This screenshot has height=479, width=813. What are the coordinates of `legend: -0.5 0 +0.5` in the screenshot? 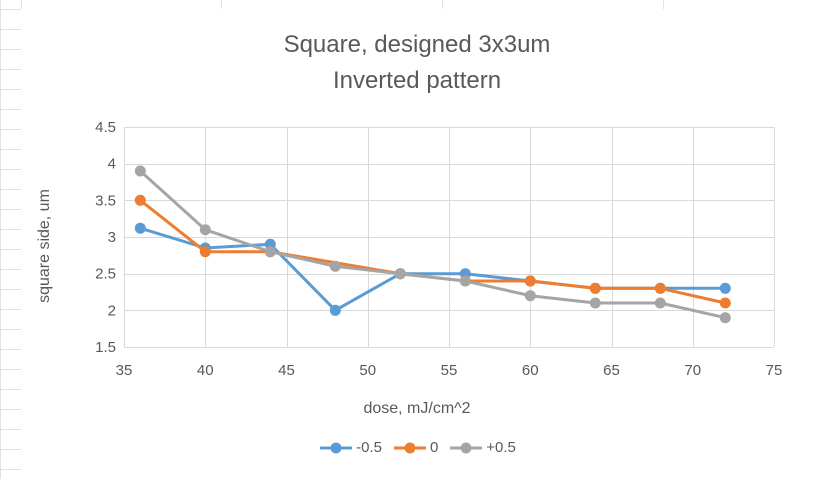 It's located at (417, 447).